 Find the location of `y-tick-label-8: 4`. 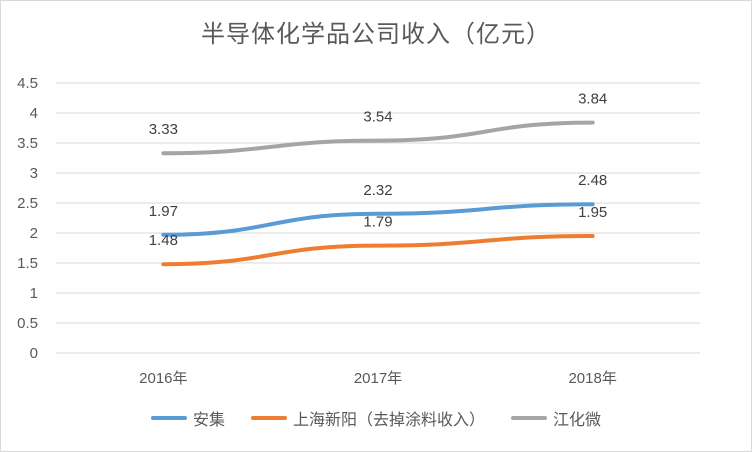

y-tick-label-8: 4 is located at coordinates (34, 113).